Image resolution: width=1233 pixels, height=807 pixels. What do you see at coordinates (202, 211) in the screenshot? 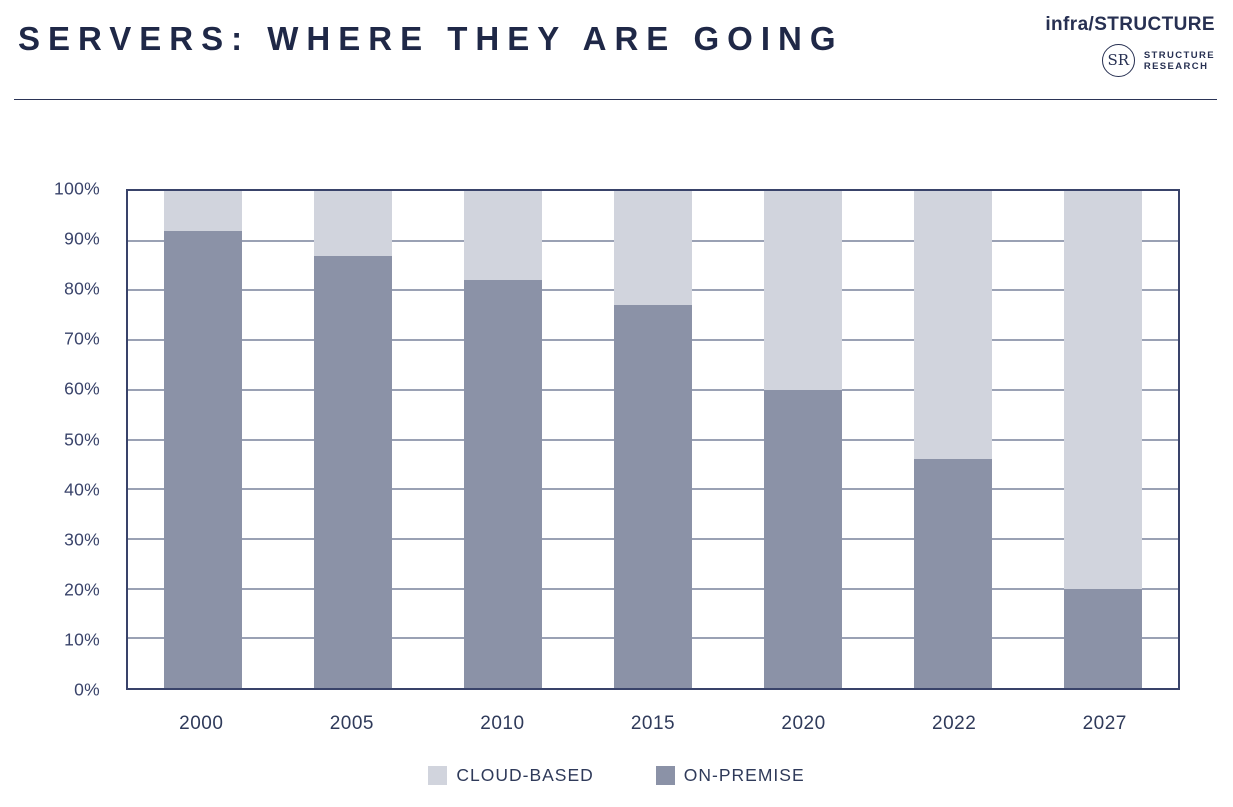
I see `bar-2000-cloud-based-segment` at bounding box center [202, 211].